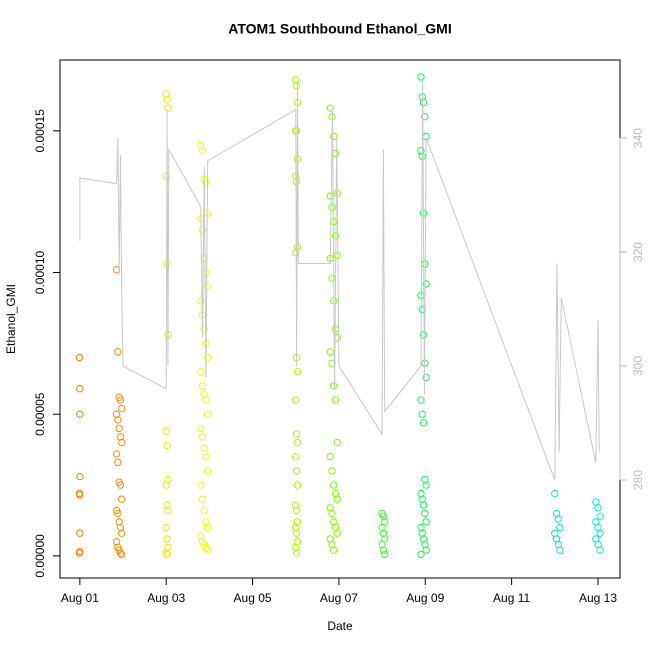 This screenshot has height=650, width=650. Describe the element at coordinates (253, 598) in the screenshot. I see `x-tick-label: Aug 05` at that location.